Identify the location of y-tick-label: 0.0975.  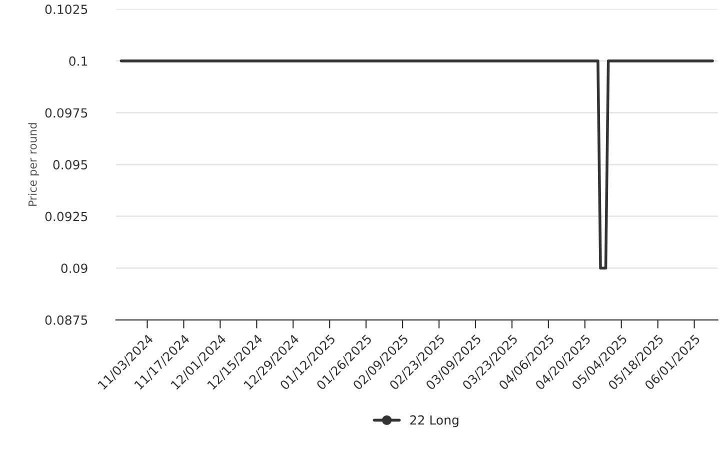
(66, 113).